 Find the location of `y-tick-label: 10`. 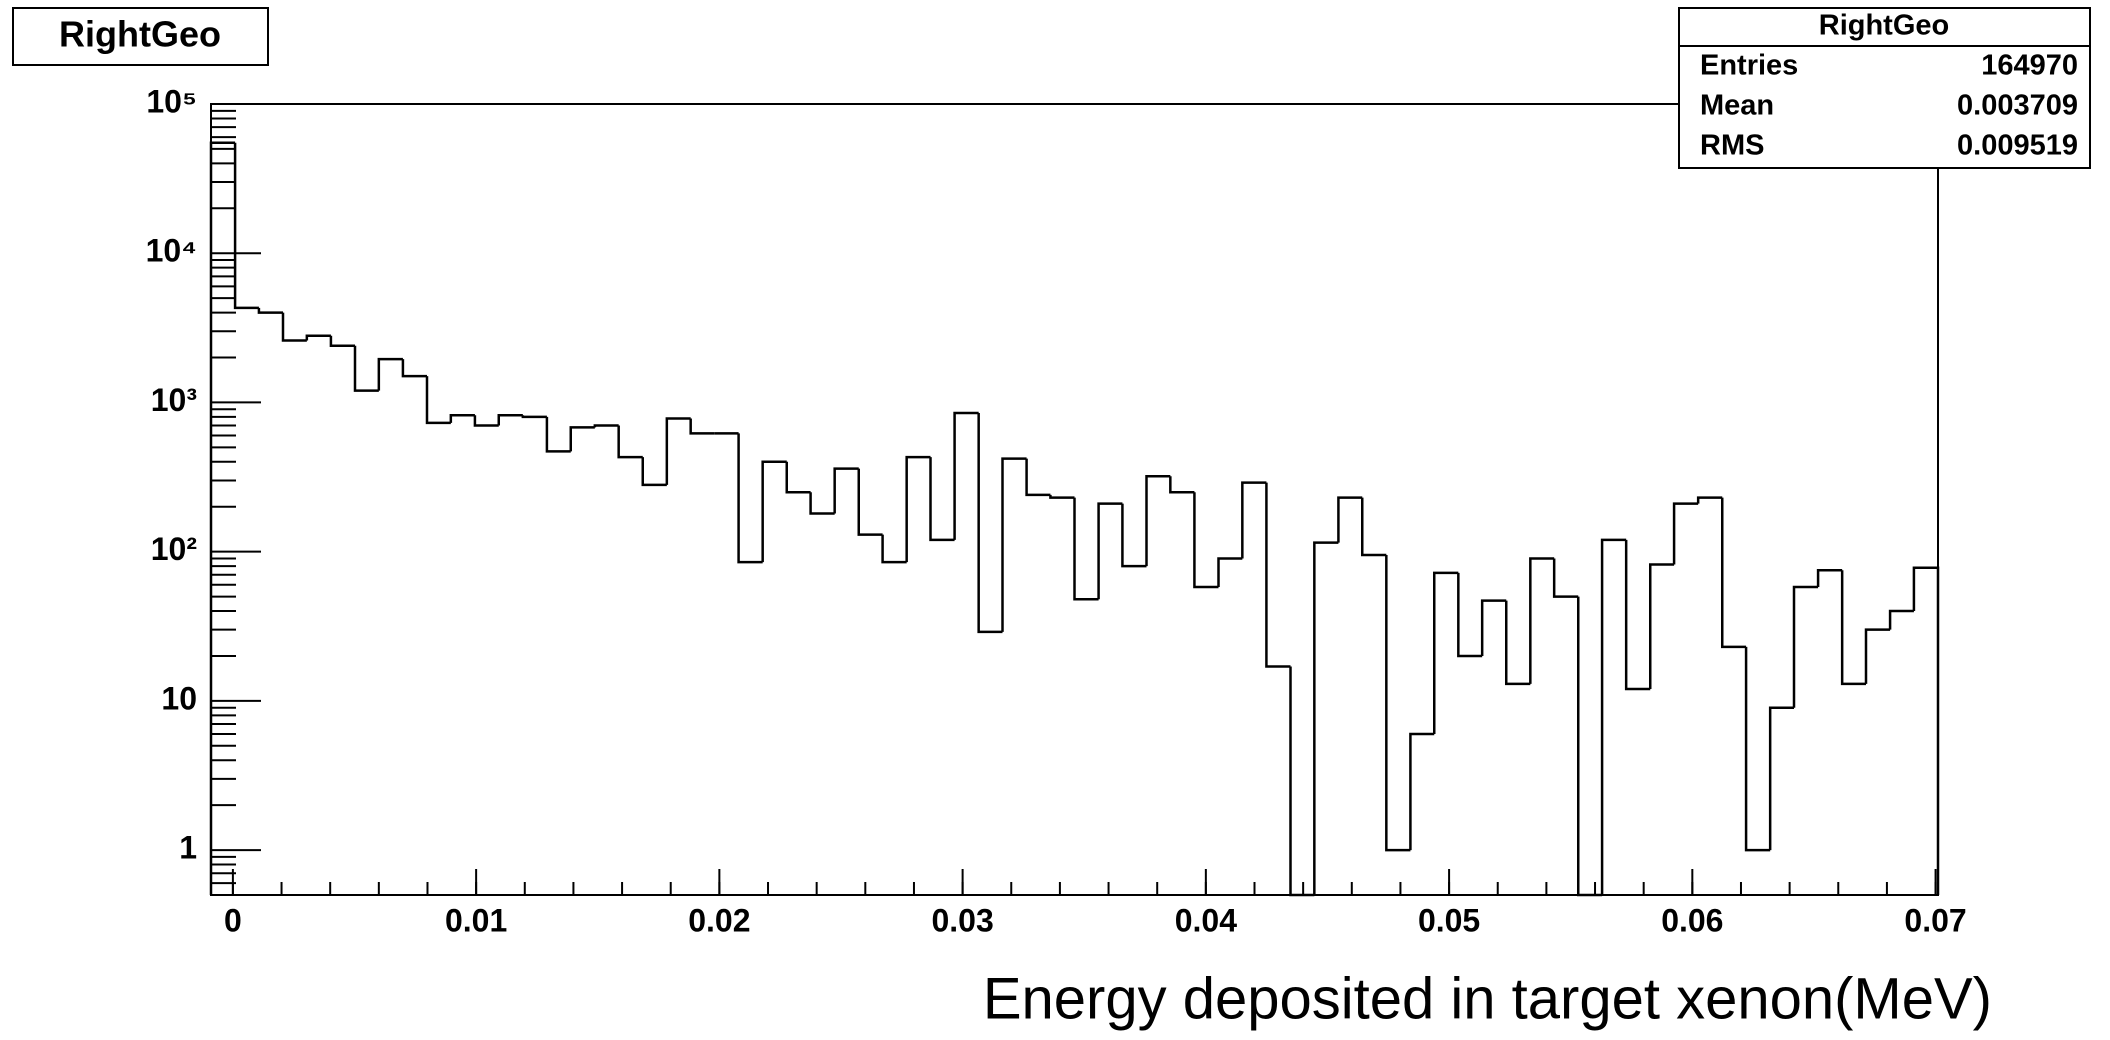

y-tick-label: 10 is located at coordinates (179, 698).